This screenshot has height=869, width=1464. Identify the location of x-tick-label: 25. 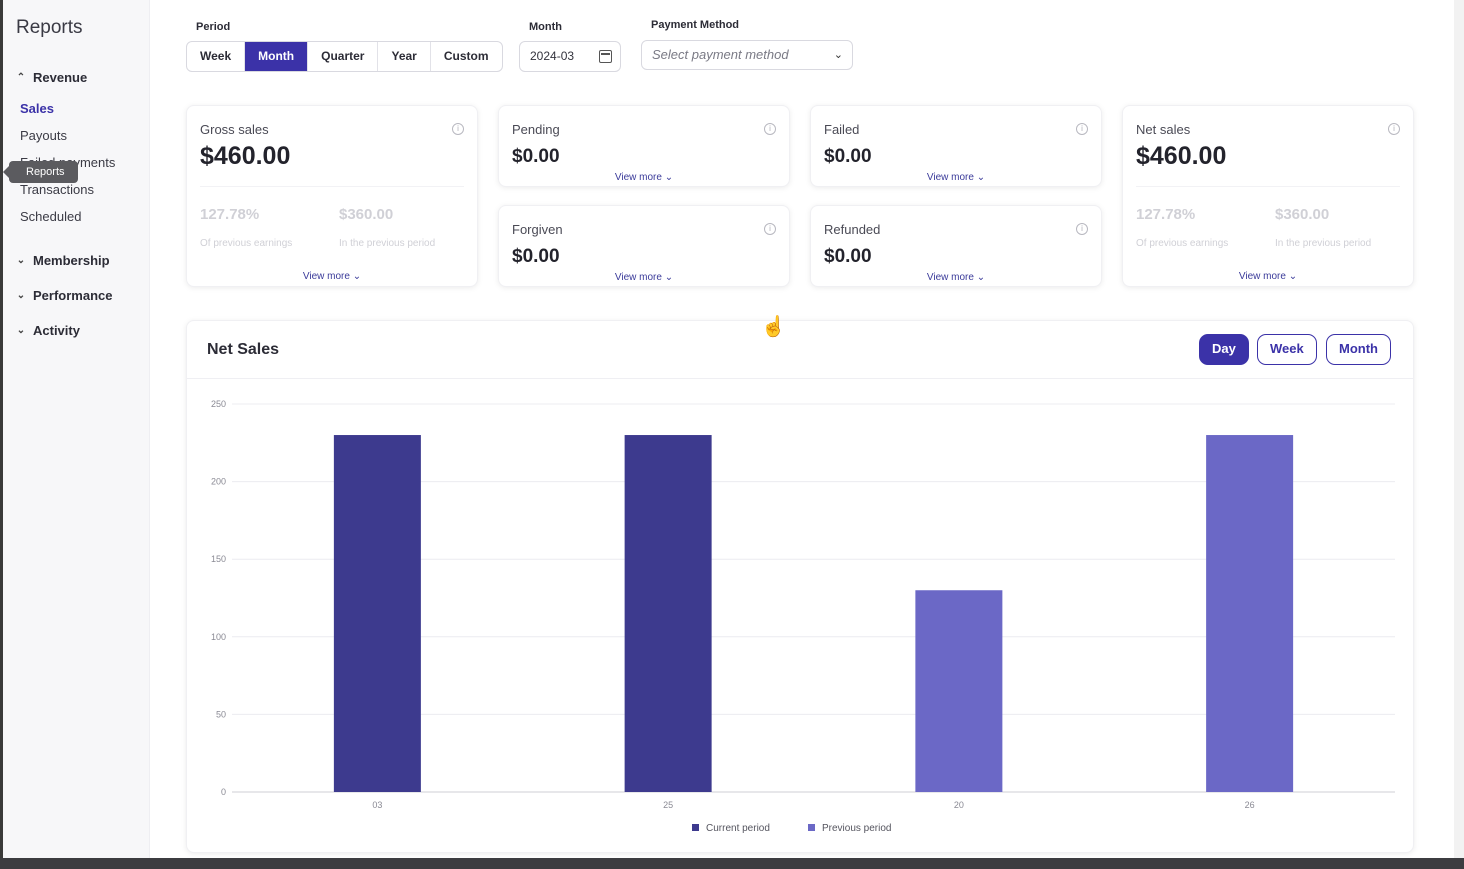
(668, 805).